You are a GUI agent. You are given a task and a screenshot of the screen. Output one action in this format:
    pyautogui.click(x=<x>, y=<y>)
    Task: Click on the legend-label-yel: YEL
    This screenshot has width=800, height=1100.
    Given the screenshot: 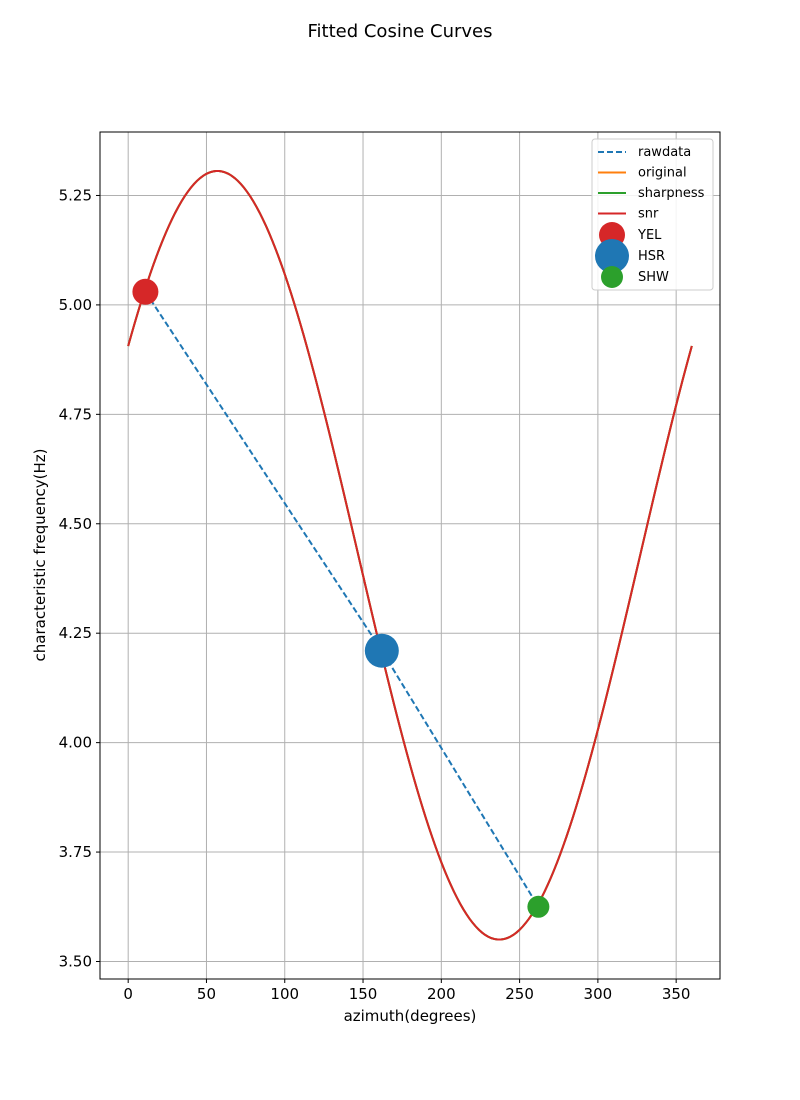 What is the action you would take?
    pyautogui.click(x=649, y=235)
    